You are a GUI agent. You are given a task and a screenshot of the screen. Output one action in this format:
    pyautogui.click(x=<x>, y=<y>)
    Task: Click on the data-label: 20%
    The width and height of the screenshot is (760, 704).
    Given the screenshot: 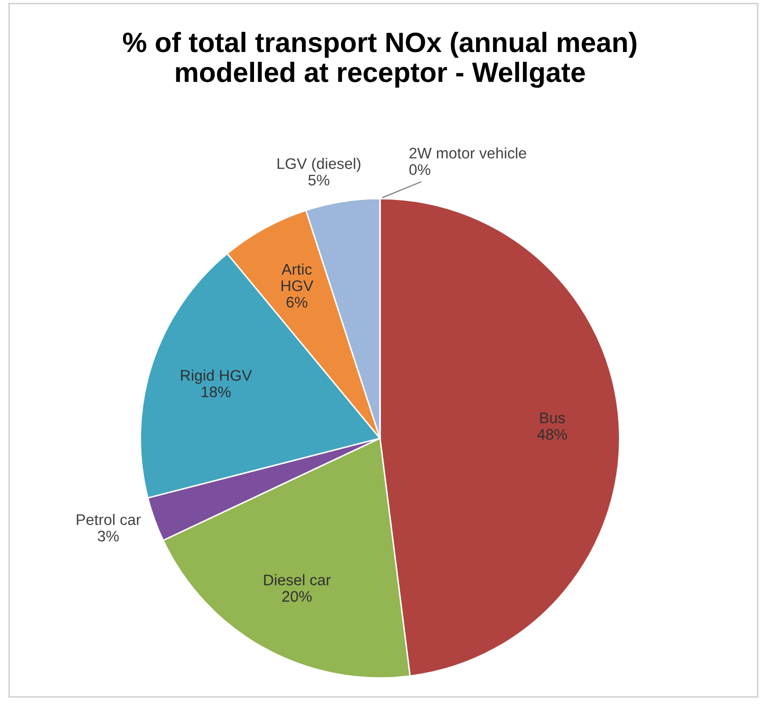 What is the action you would take?
    pyautogui.click(x=297, y=596)
    